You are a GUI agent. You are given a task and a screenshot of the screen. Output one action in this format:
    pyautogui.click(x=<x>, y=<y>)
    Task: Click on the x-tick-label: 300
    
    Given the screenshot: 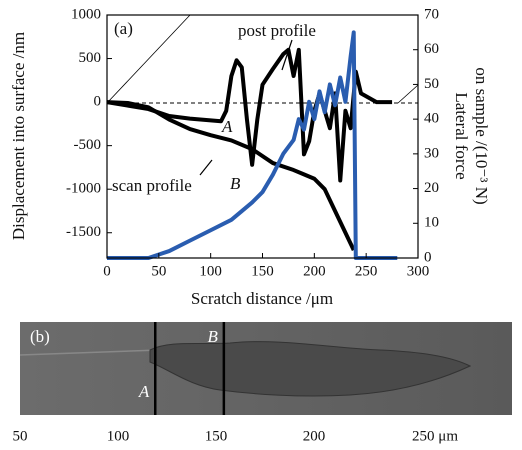 What is the action you would take?
    pyautogui.click(x=418, y=271)
    